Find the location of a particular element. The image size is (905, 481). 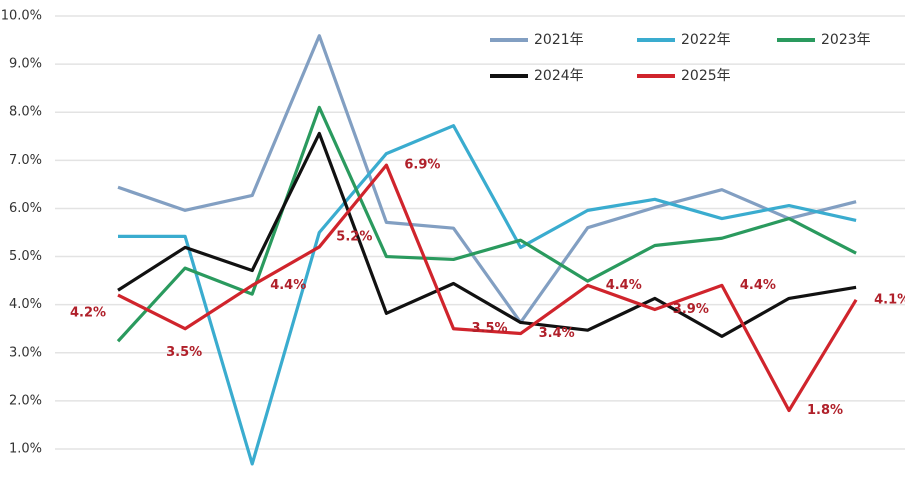

data-label: 1.8% is located at coordinates (825, 410).